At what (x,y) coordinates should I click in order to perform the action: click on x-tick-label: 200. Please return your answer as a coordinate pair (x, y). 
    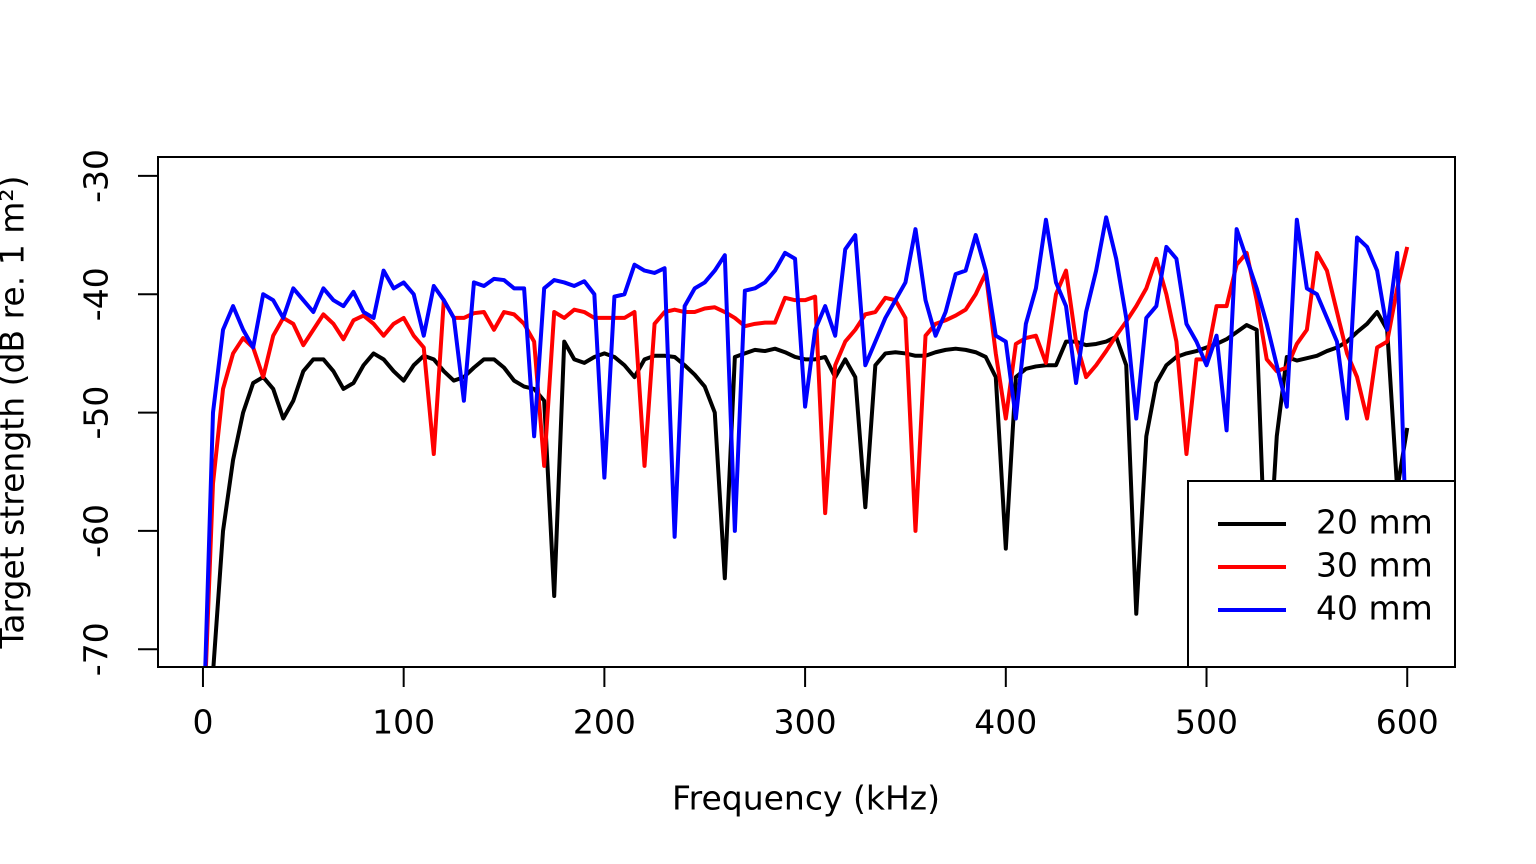
    Looking at the image, I should click on (604, 722).